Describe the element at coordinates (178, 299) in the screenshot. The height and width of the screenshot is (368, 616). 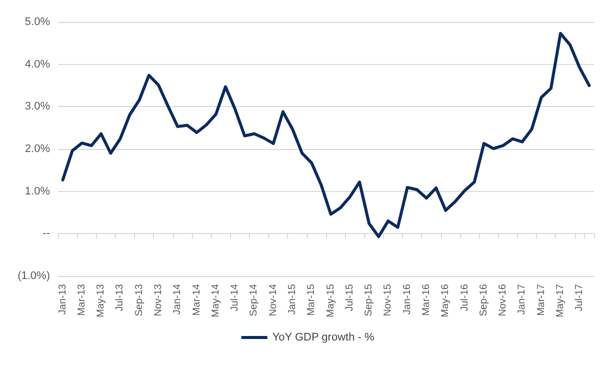
I see `x-tick-label: Jan-14` at that location.